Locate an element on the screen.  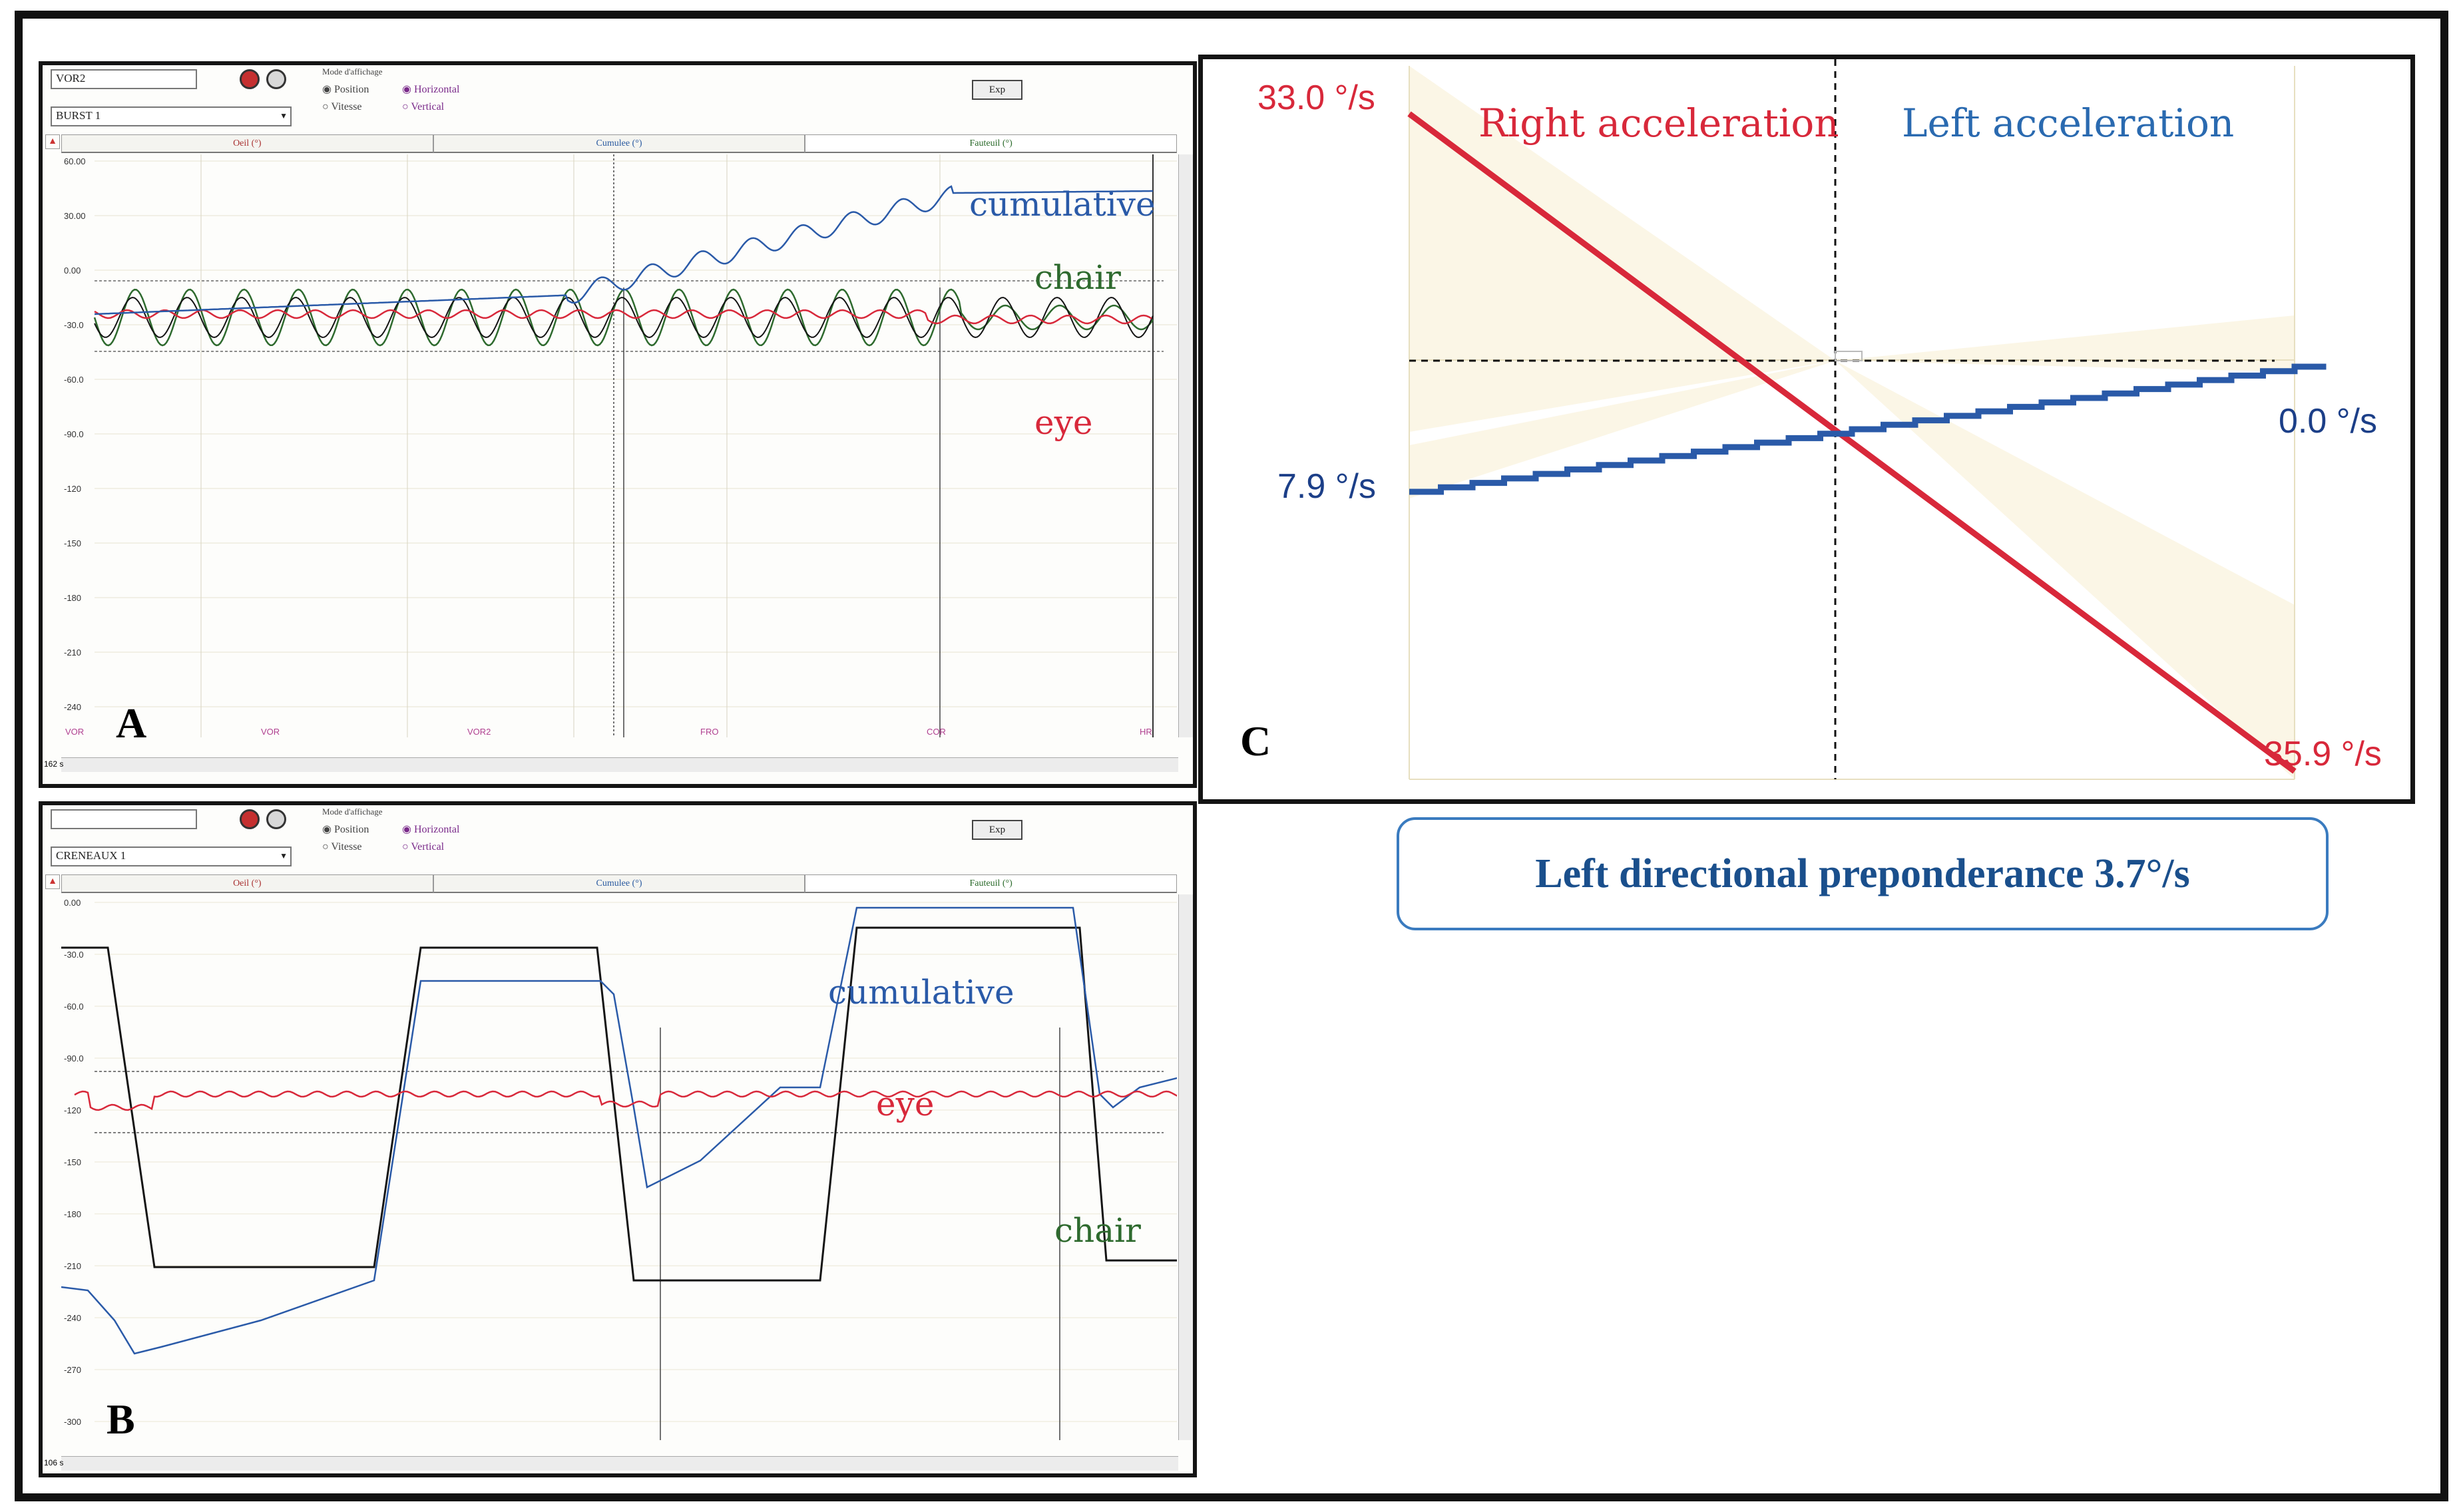
y-tick-label: -300 is located at coordinates (72, 1422).